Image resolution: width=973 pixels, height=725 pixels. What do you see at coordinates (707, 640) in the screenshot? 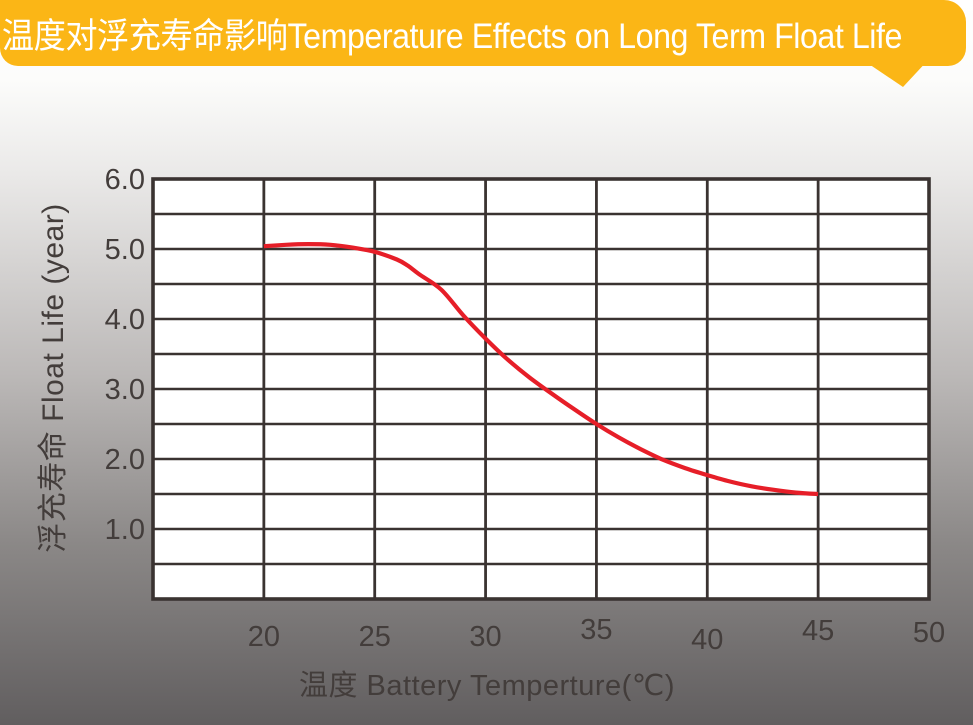
I see `x-tick-label: 40` at bounding box center [707, 640].